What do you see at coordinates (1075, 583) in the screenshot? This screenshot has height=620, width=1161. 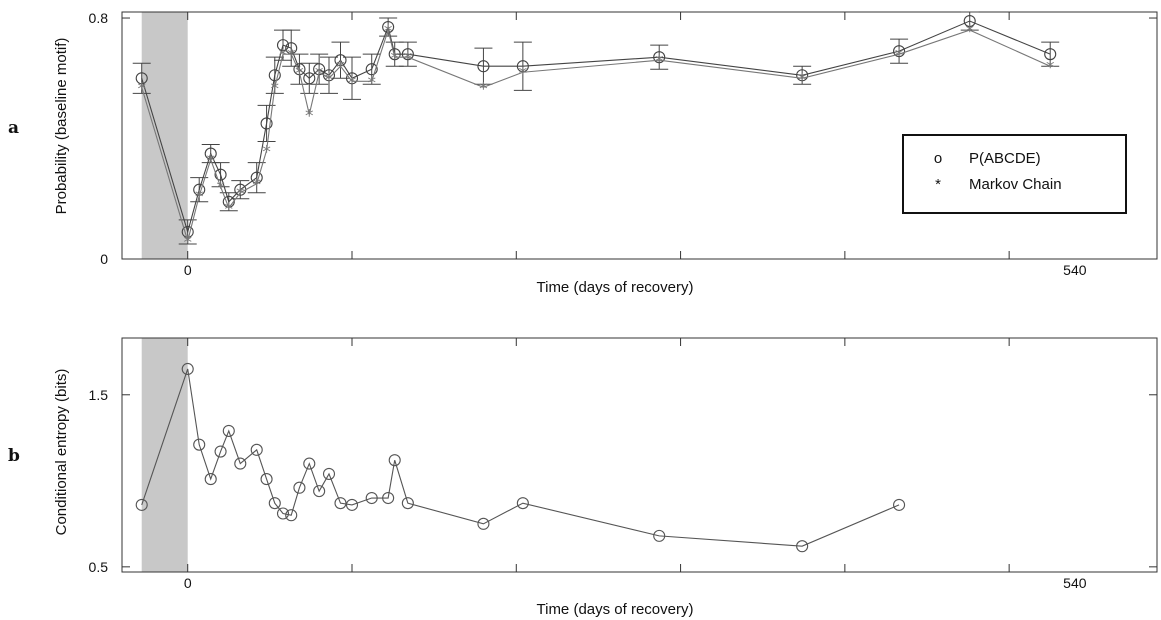 I see `panel-b-xtick-label: 540` at bounding box center [1075, 583].